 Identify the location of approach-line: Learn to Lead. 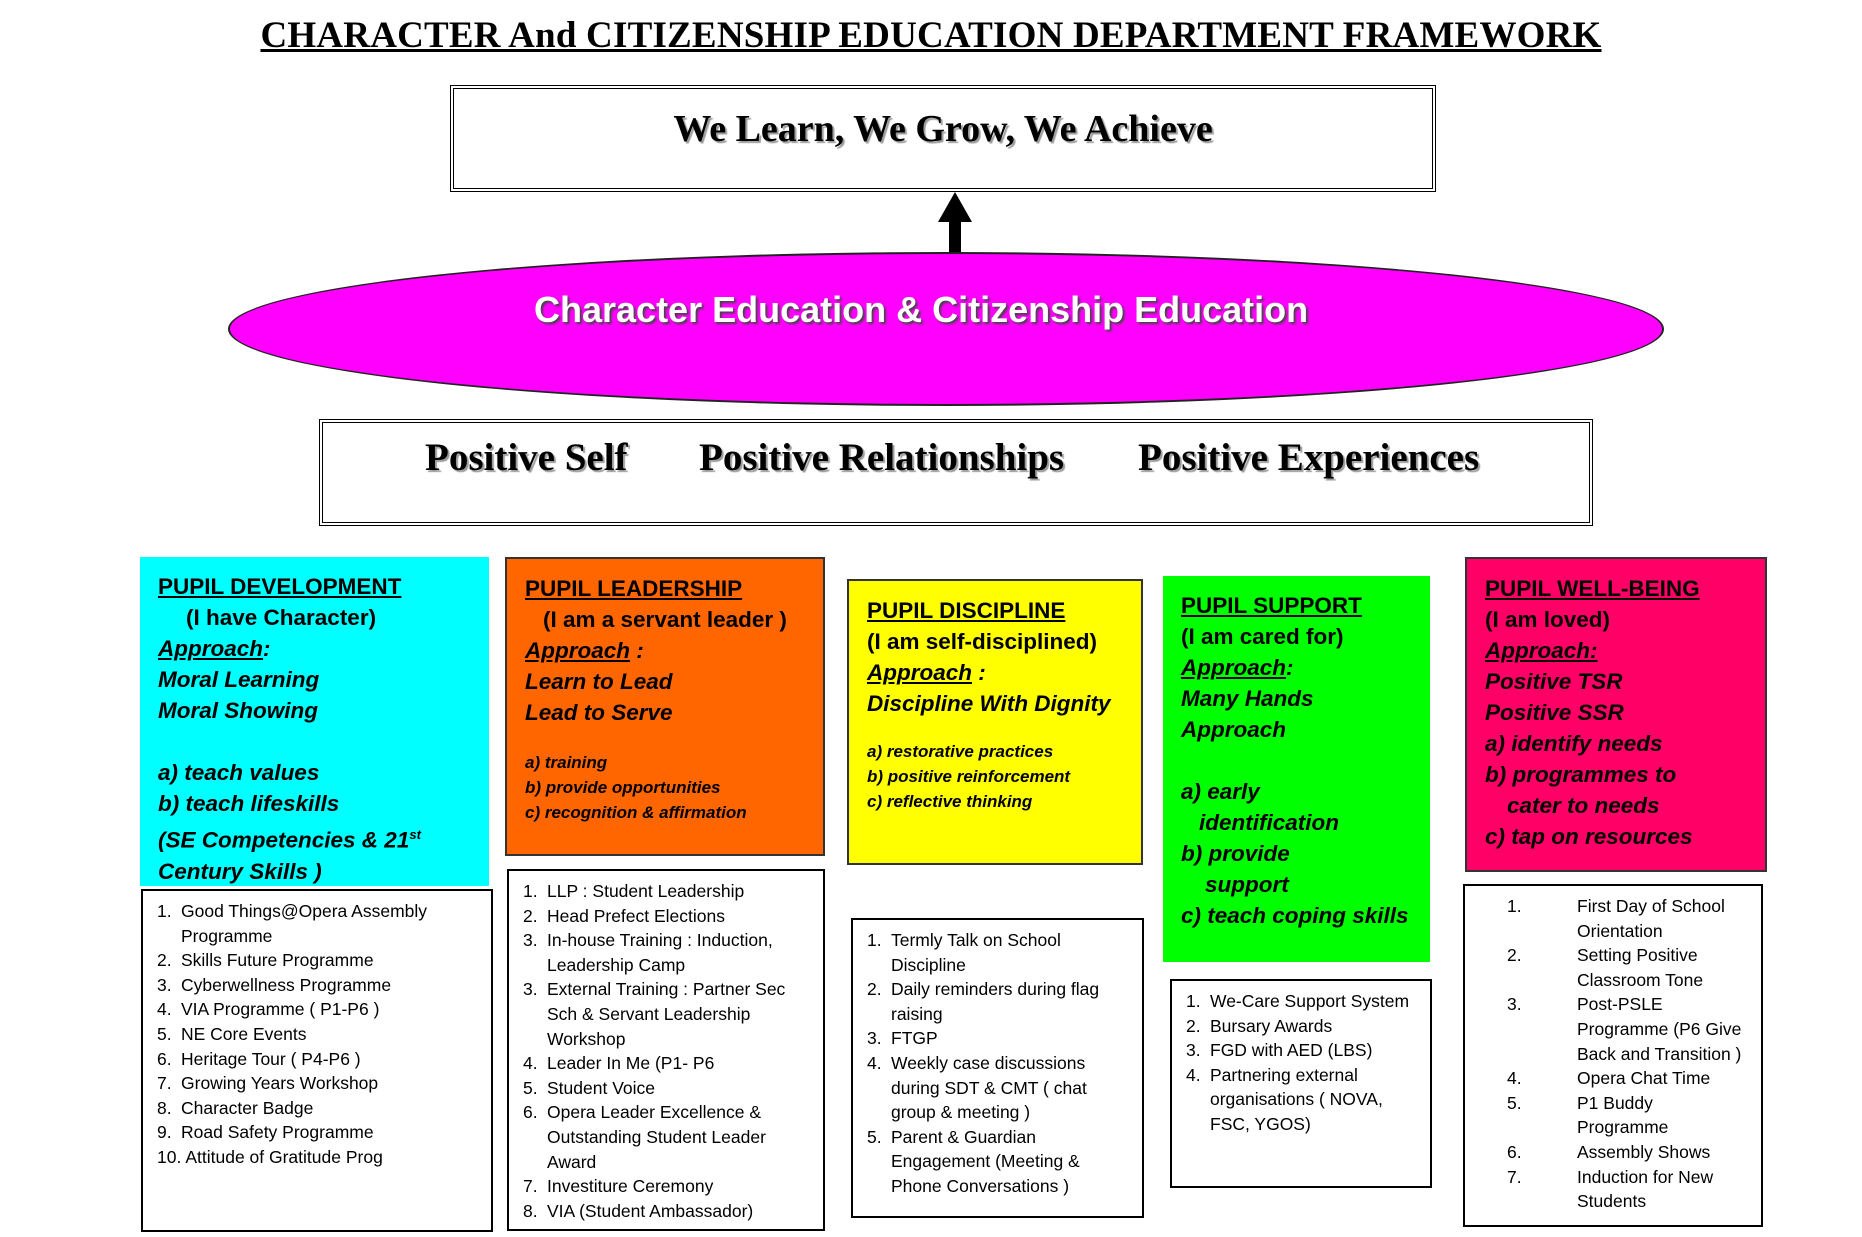
(599, 681).